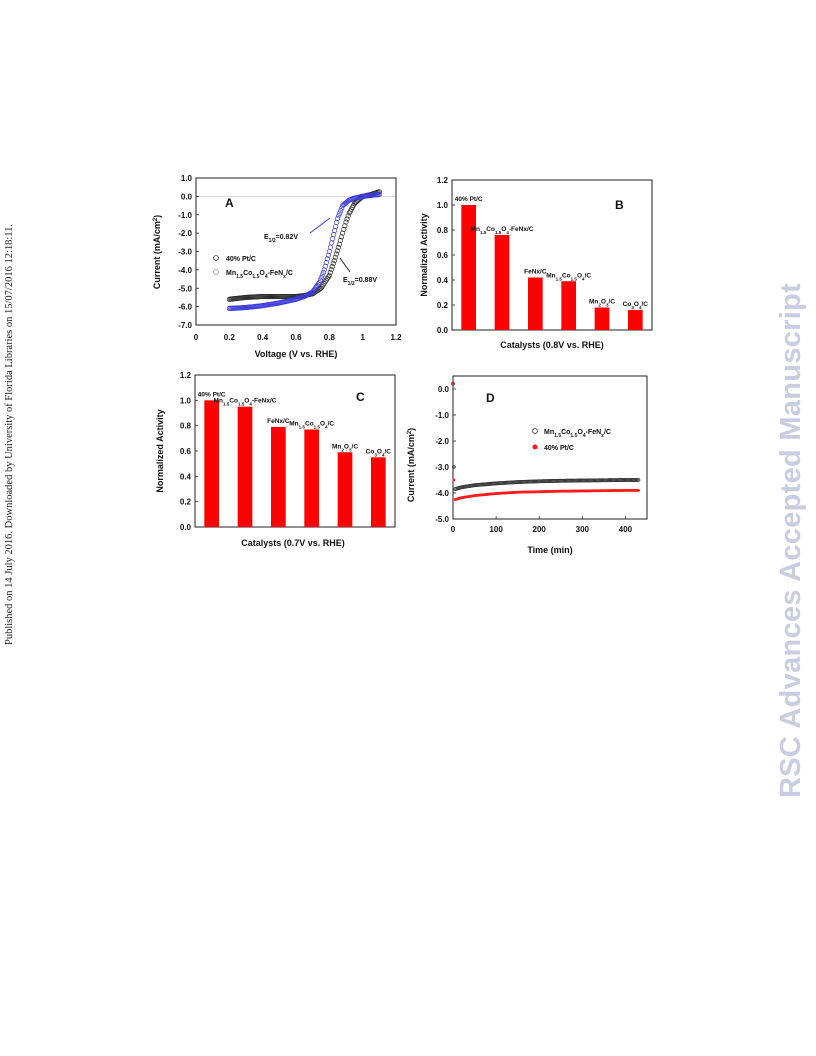  What do you see at coordinates (502, 230) in the screenshot?
I see `panel-b-bar-label: Mn1.5Co1.5O4-FeNx/C` at bounding box center [502, 230].